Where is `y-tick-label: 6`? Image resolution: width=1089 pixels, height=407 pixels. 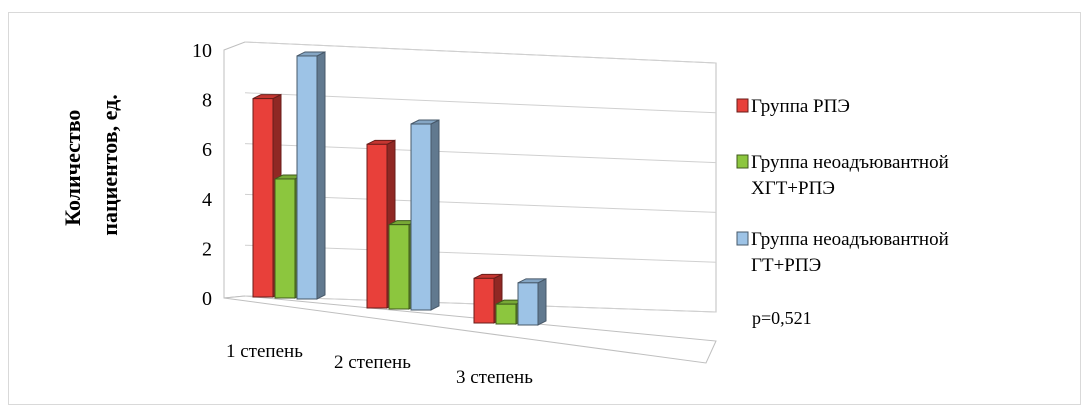 y-tick-label: 6 is located at coordinates (207, 150).